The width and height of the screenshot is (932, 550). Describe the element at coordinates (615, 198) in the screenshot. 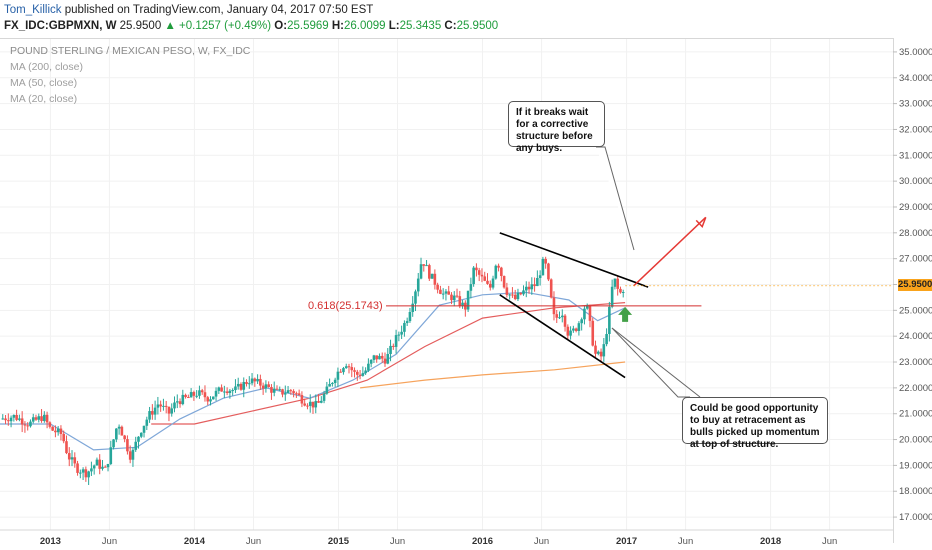

I see `note-top-pointer` at that location.